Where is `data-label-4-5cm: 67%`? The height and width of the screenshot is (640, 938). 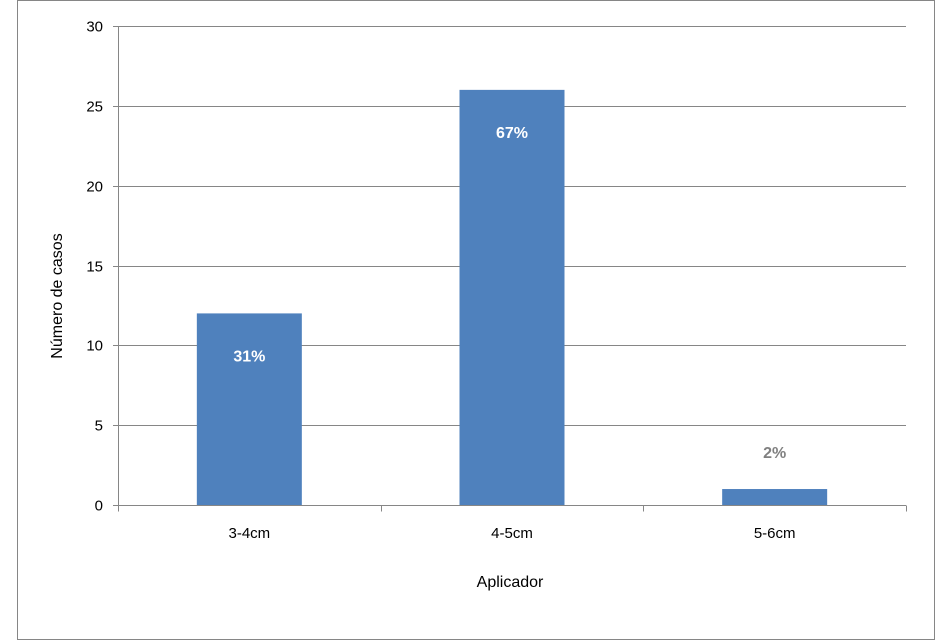 data-label-4-5cm: 67% is located at coordinates (512, 133).